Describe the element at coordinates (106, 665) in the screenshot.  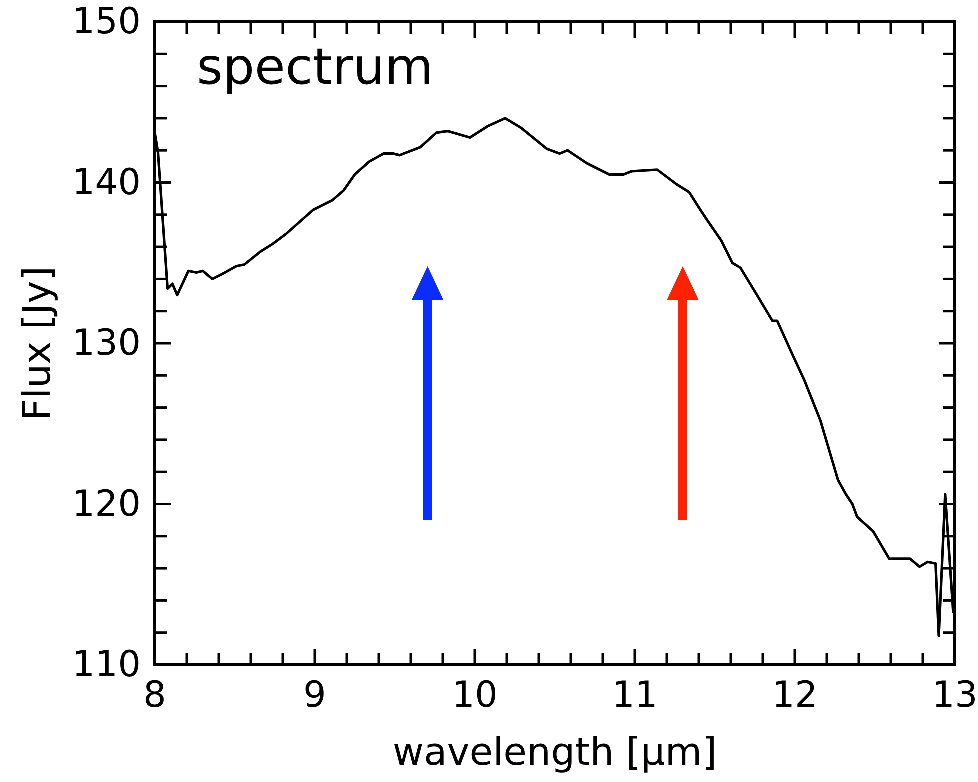
I see `y-tick-label: 110` at that location.